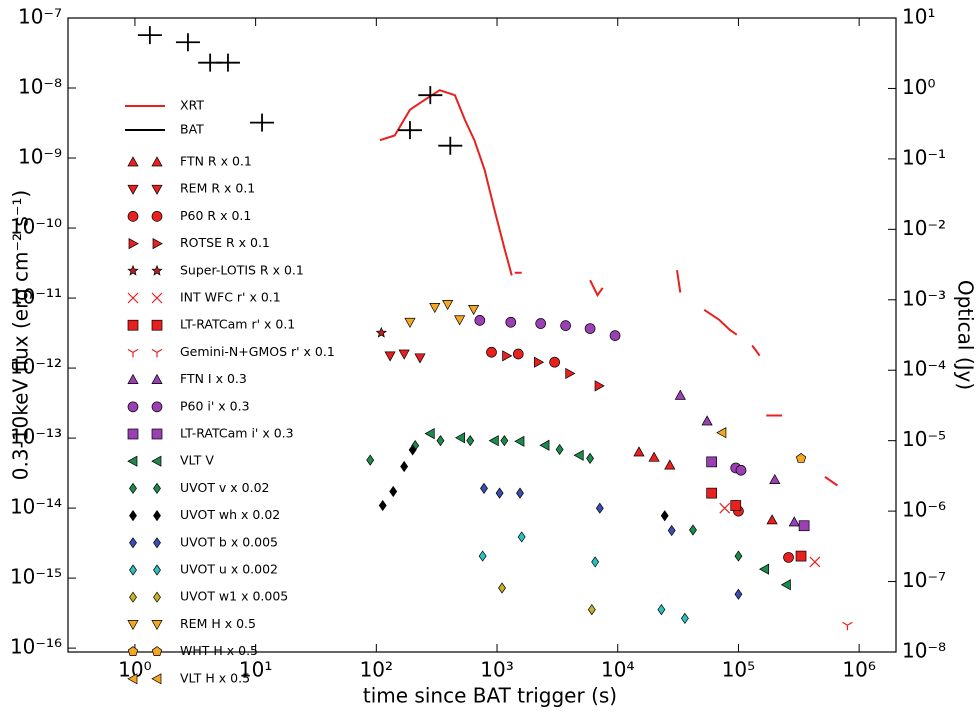 Image resolution: width=980 pixels, height=712 pixels. I want to click on legend-label: FTN R x 0.1, so click(216, 161).